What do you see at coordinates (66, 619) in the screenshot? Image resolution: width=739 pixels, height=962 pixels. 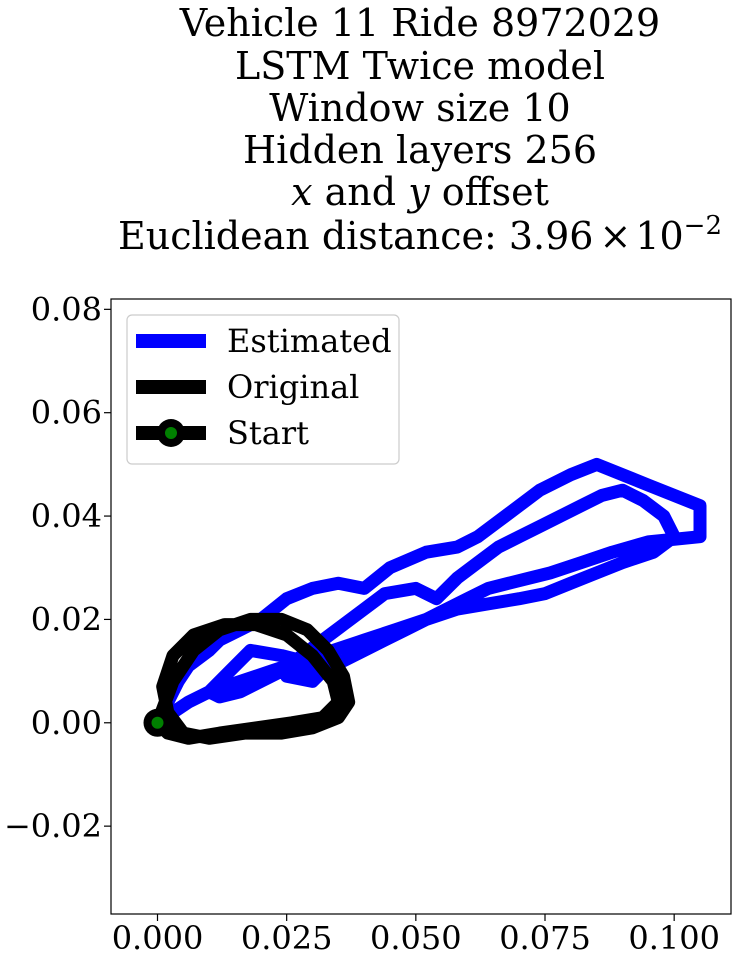 I see `y-tick-label: 0.02` at bounding box center [66, 619].